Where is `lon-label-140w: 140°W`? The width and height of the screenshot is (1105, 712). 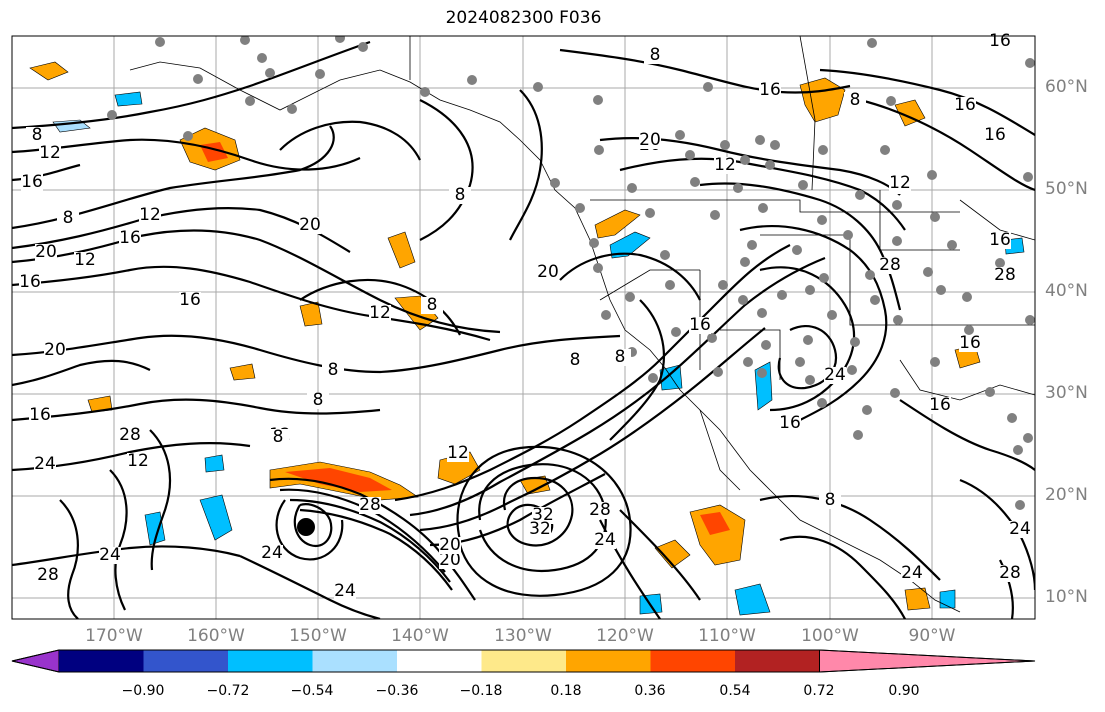
lon-label-140w: 140°W is located at coordinates (420, 636).